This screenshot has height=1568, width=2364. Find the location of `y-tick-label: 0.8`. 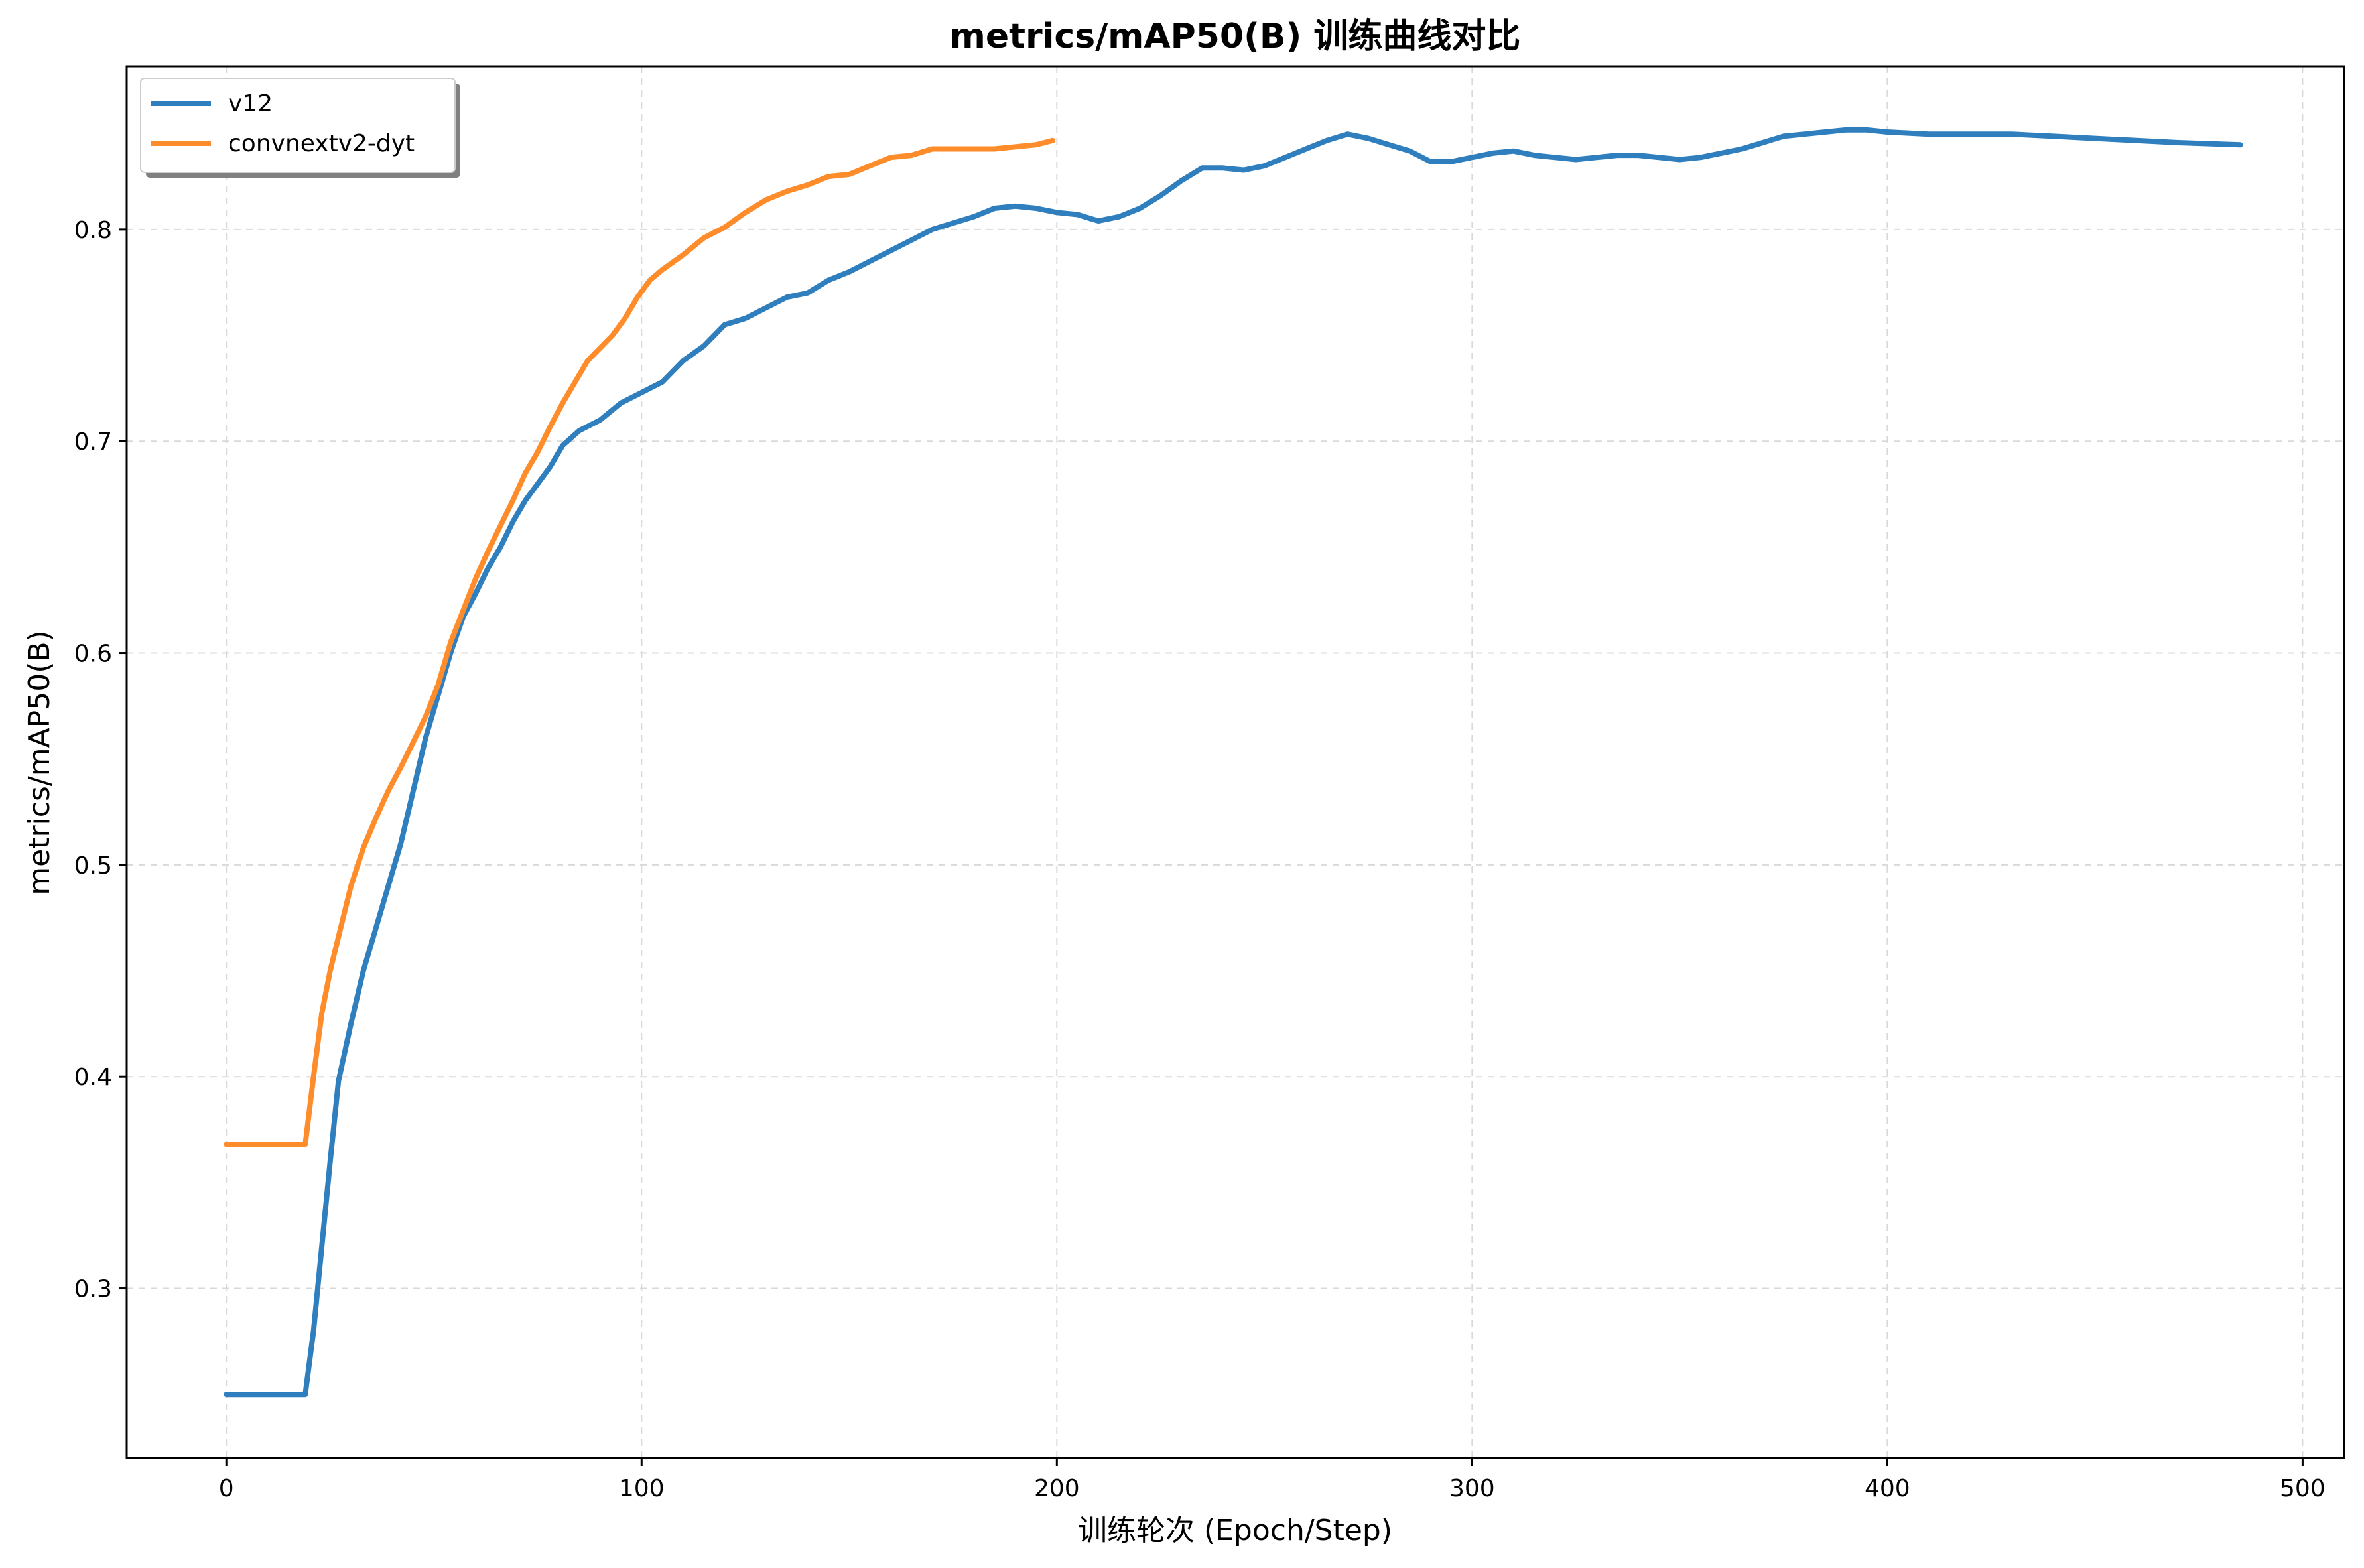

y-tick-label: 0.8 is located at coordinates (93, 230).